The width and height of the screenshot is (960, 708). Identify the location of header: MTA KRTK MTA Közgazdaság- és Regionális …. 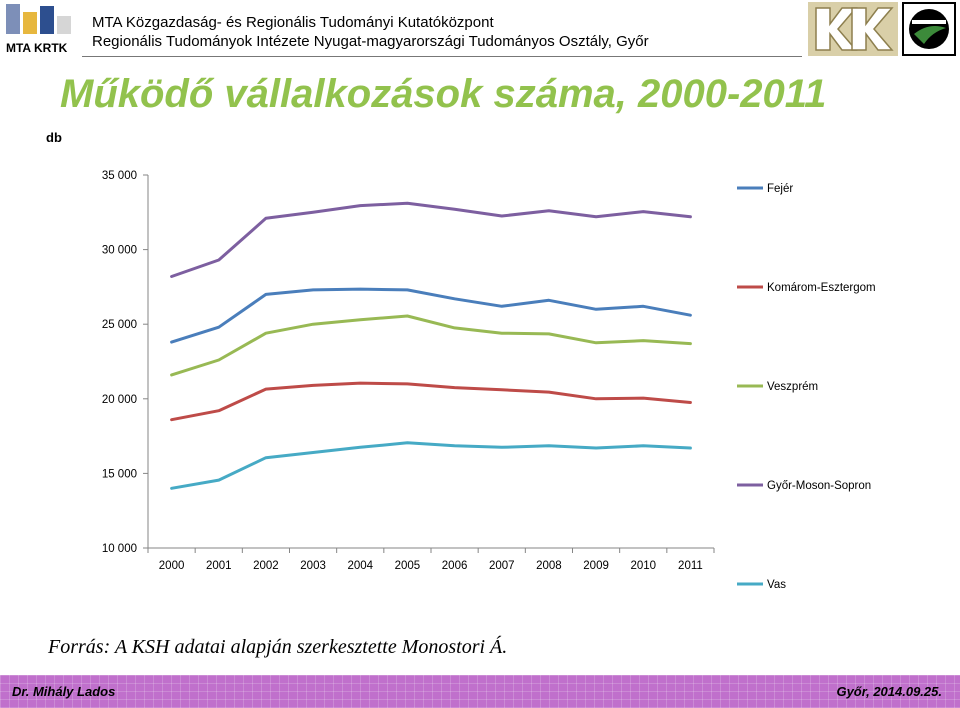
(480, 30).